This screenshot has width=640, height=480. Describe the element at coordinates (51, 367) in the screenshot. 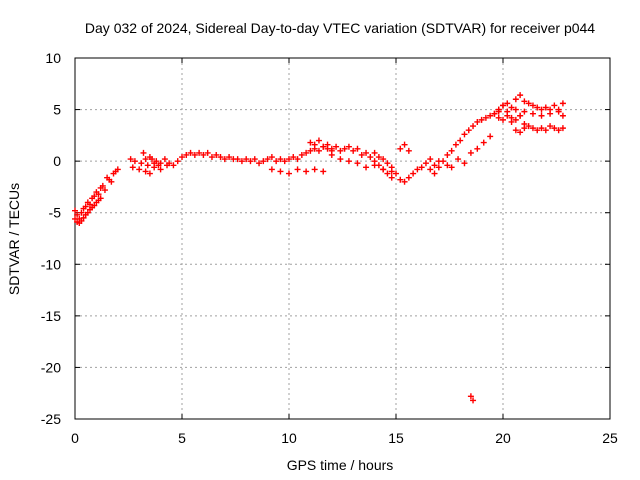

I see `y-tick-label: -20` at that location.